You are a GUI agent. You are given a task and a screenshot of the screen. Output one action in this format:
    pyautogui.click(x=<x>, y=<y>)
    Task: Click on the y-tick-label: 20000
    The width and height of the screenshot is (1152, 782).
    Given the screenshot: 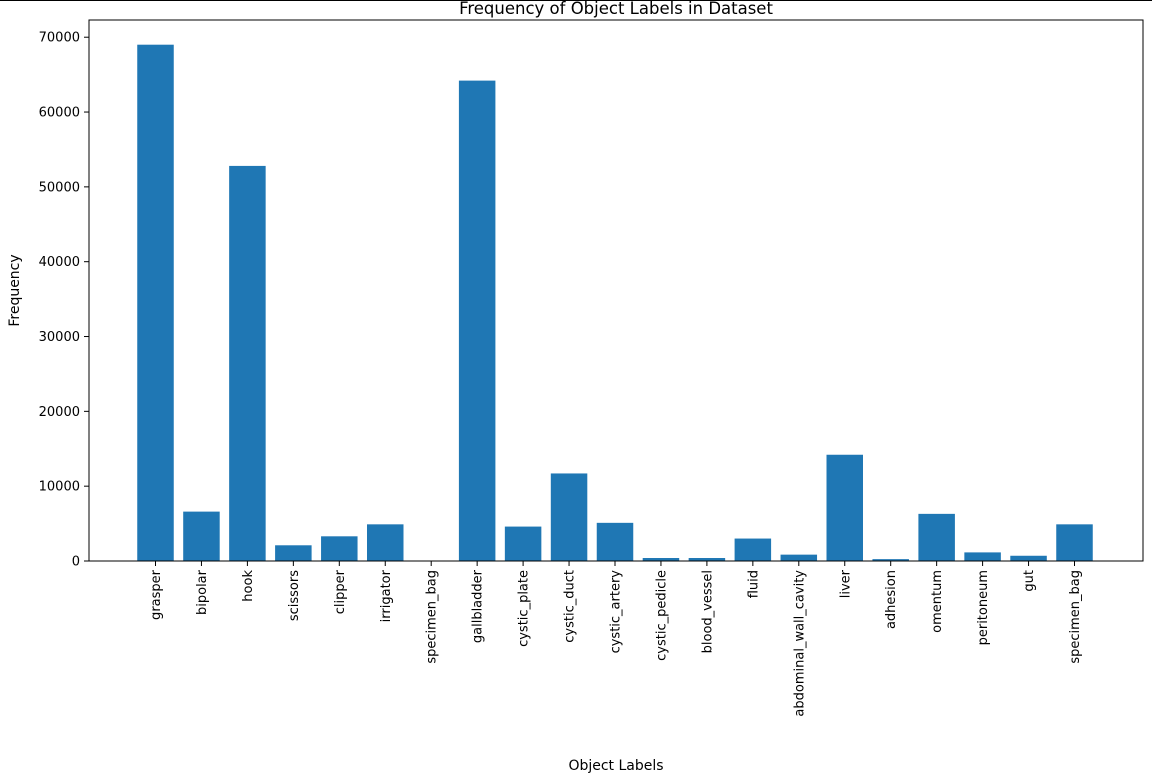 What is the action you would take?
    pyautogui.click(x=59, y=412)
    